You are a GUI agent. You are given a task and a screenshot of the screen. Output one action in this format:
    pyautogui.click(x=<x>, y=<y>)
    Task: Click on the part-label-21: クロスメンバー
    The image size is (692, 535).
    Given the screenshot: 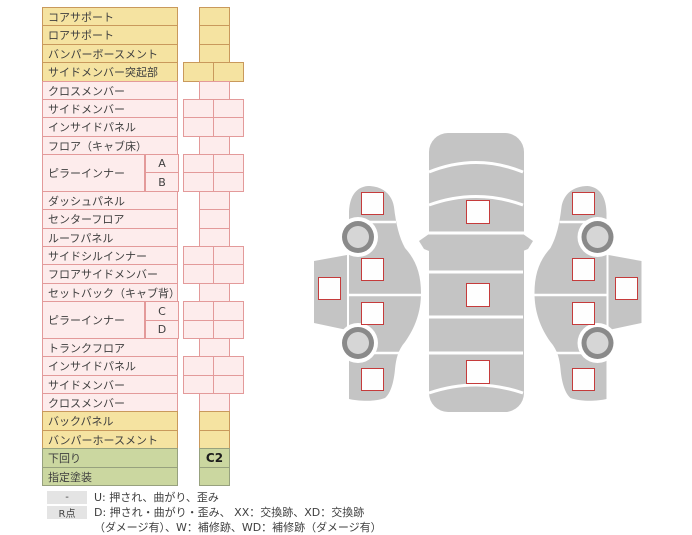 What is the action you would take?
    pyautogui.click(x=110, y=402)
    